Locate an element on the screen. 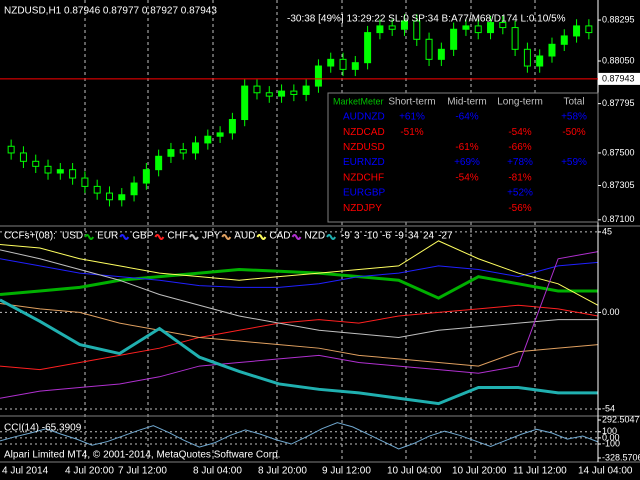 The image size is (640, 480). x-tick-label: 7 Jul 12:00 is located at coordinates (142, 471).